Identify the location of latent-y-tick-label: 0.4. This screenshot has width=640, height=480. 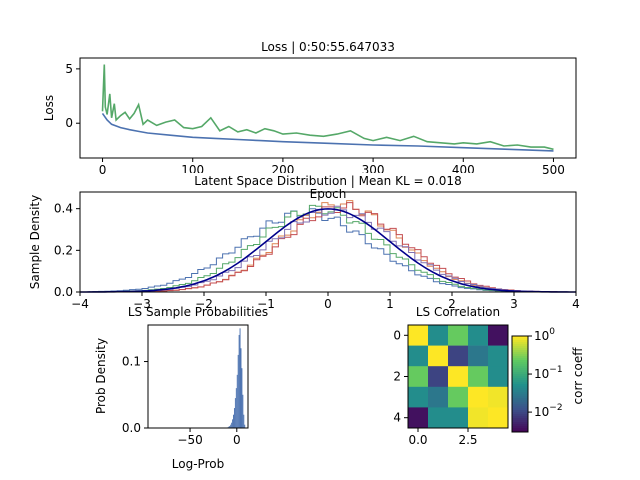
(63, 209).